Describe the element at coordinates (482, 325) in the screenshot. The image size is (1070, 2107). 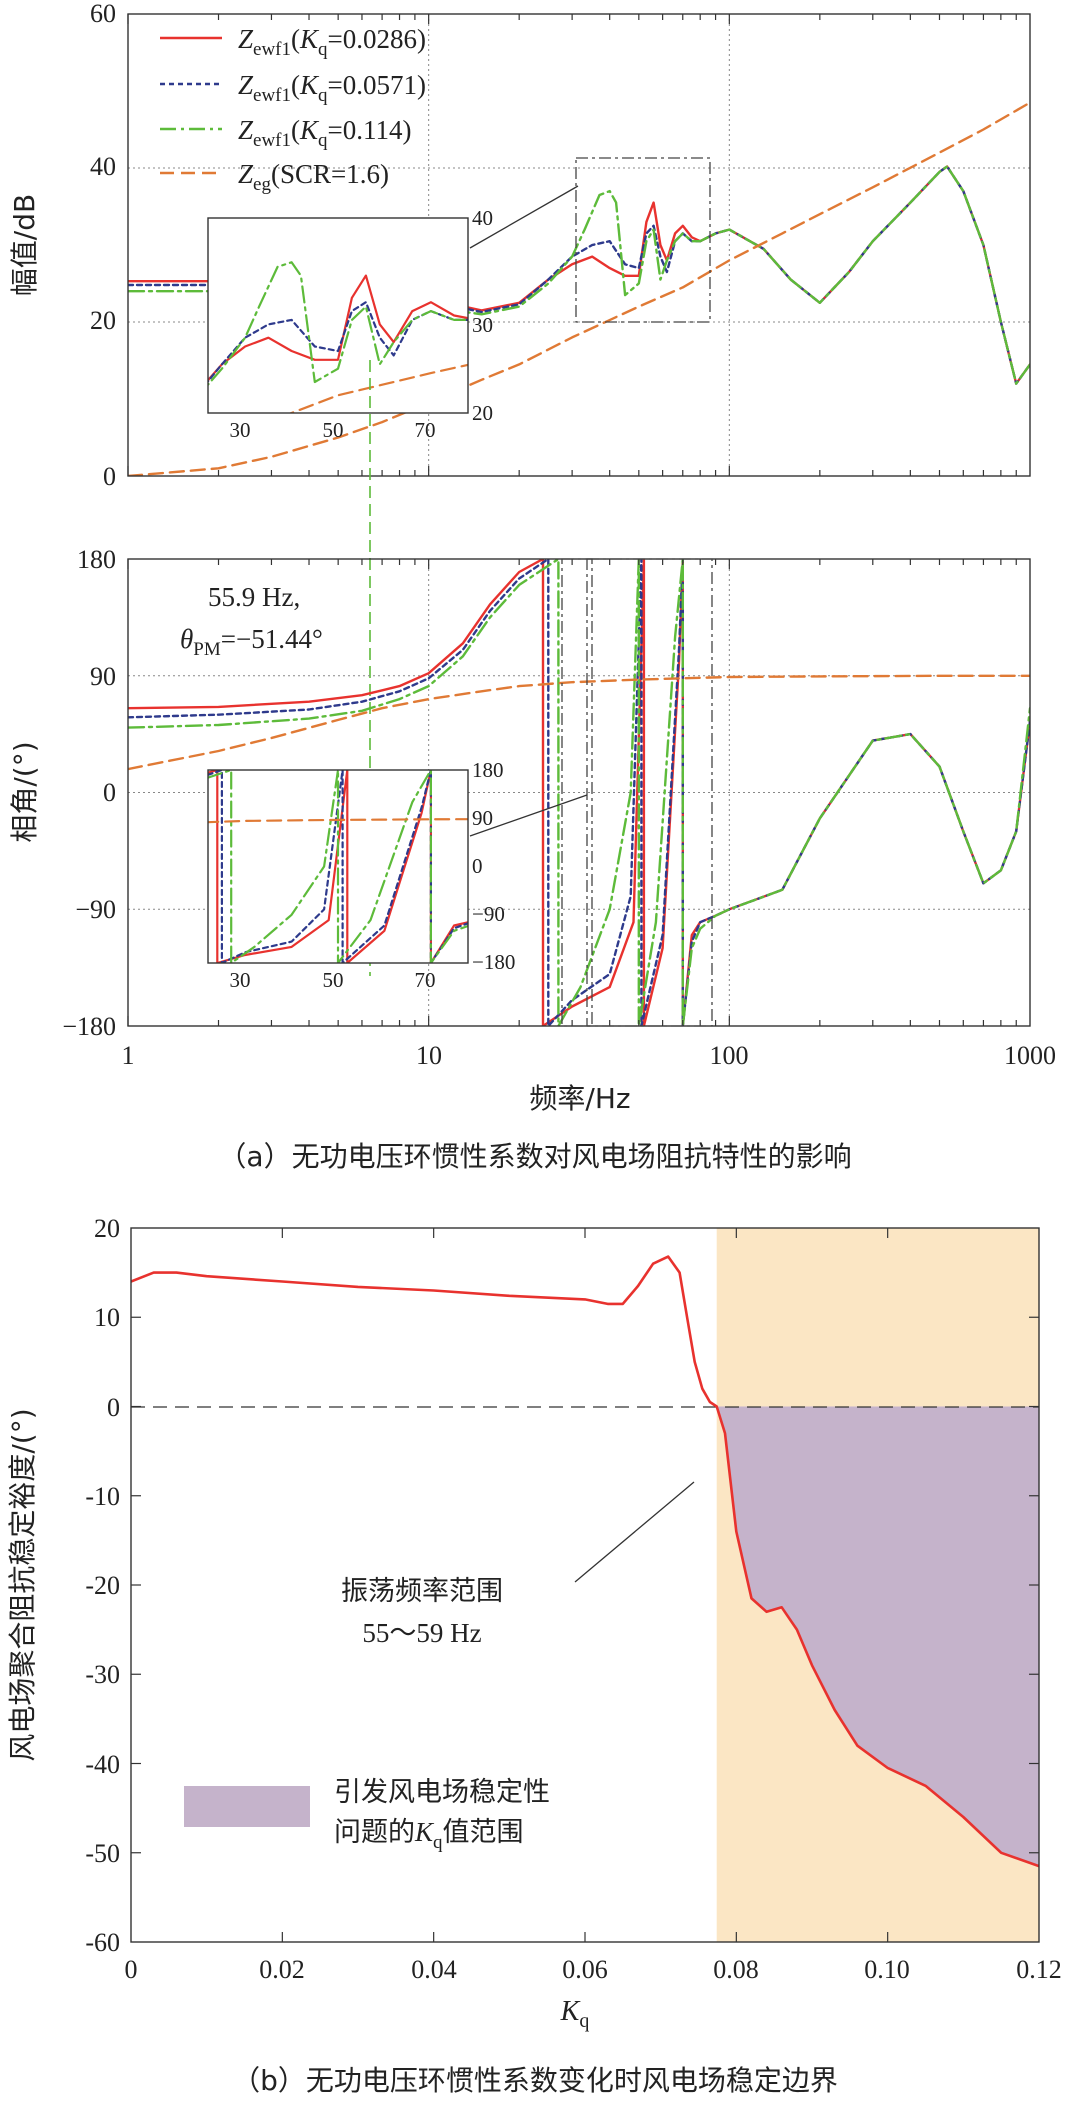
I see `mag-inset-ytick: 30` at that location.